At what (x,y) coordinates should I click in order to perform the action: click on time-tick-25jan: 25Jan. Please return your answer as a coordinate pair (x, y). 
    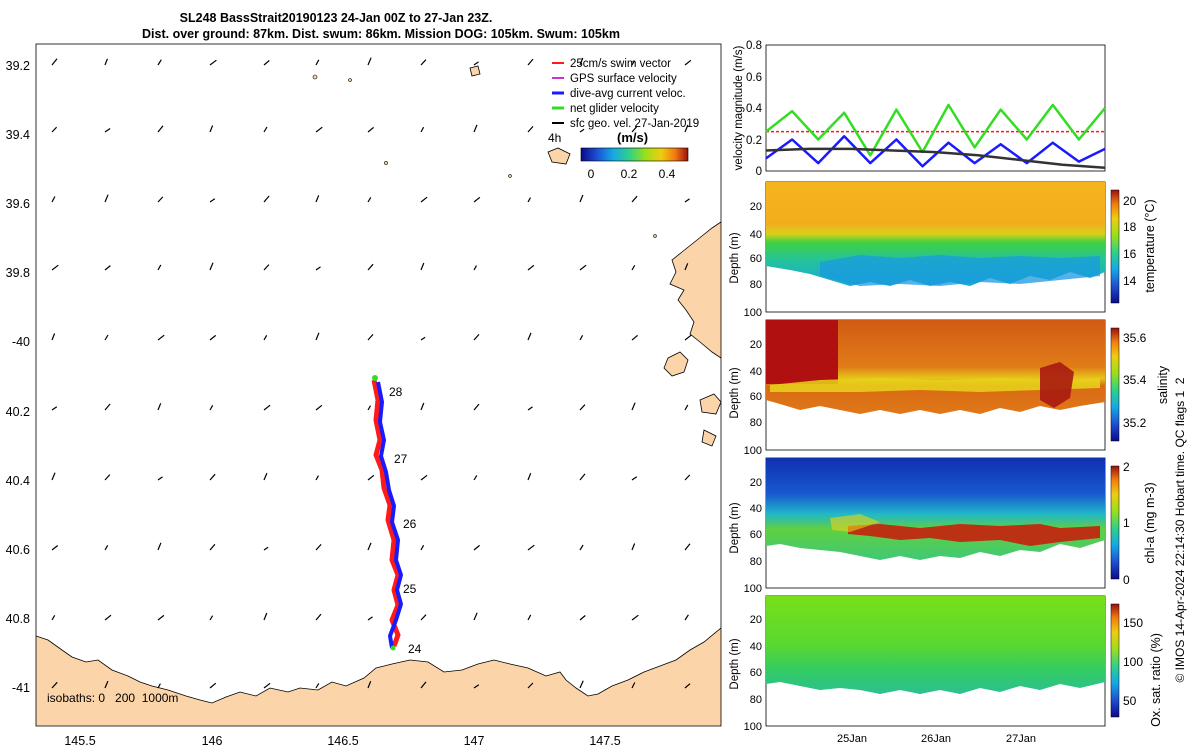
    Looking at the image, I should click on (852, 739).